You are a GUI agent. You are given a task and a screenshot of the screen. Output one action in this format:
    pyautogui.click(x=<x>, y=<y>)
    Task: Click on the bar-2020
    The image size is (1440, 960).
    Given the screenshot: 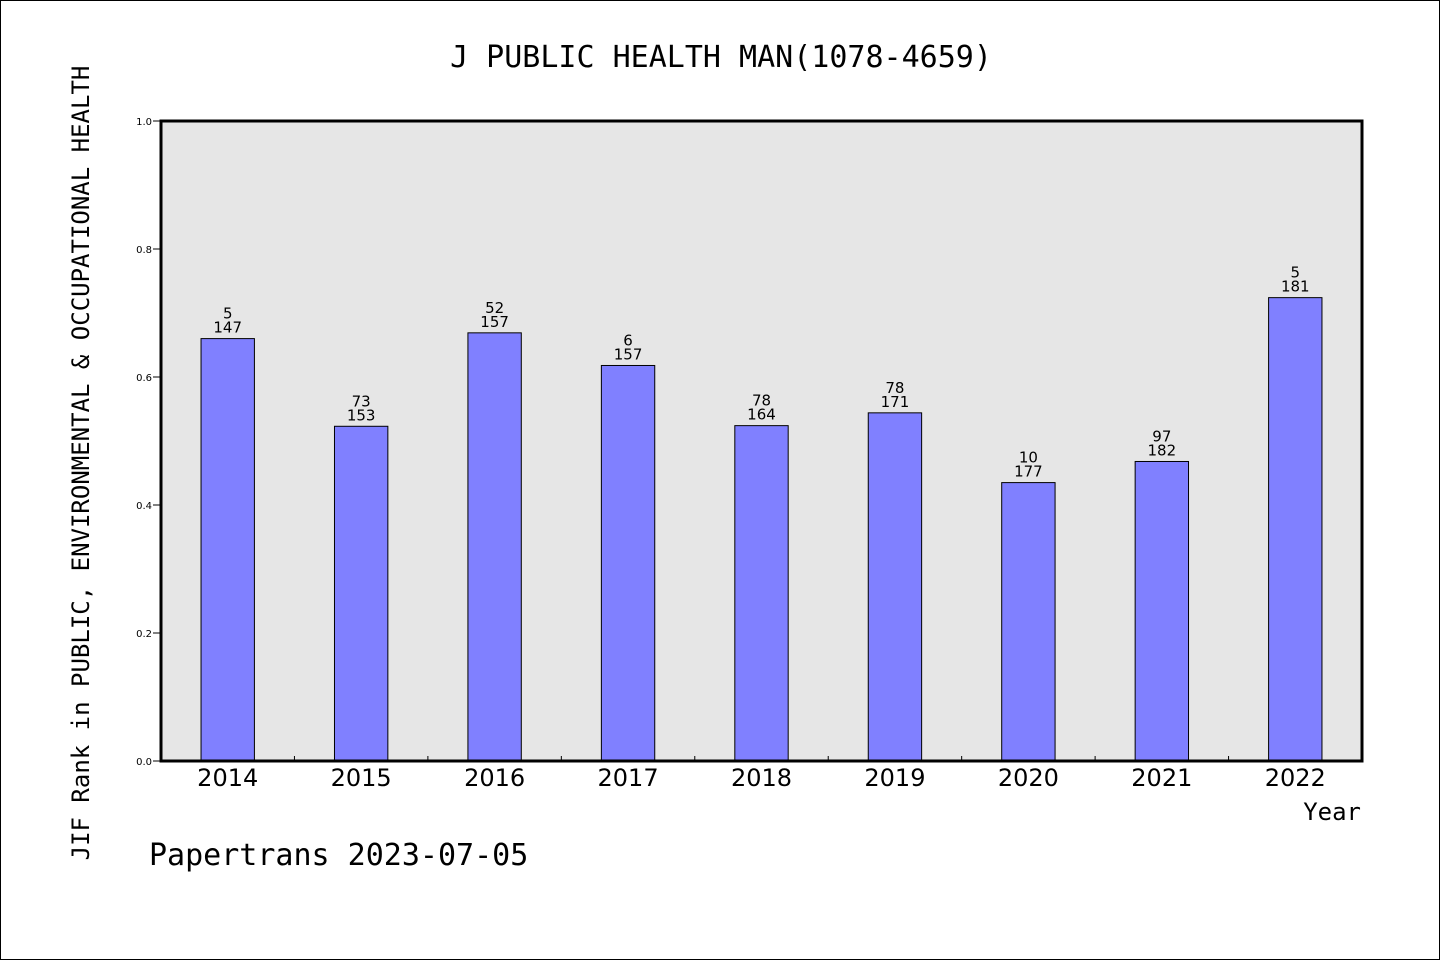 What is the action you would take?
    pyautogui.click(x=1028, y=622)
    